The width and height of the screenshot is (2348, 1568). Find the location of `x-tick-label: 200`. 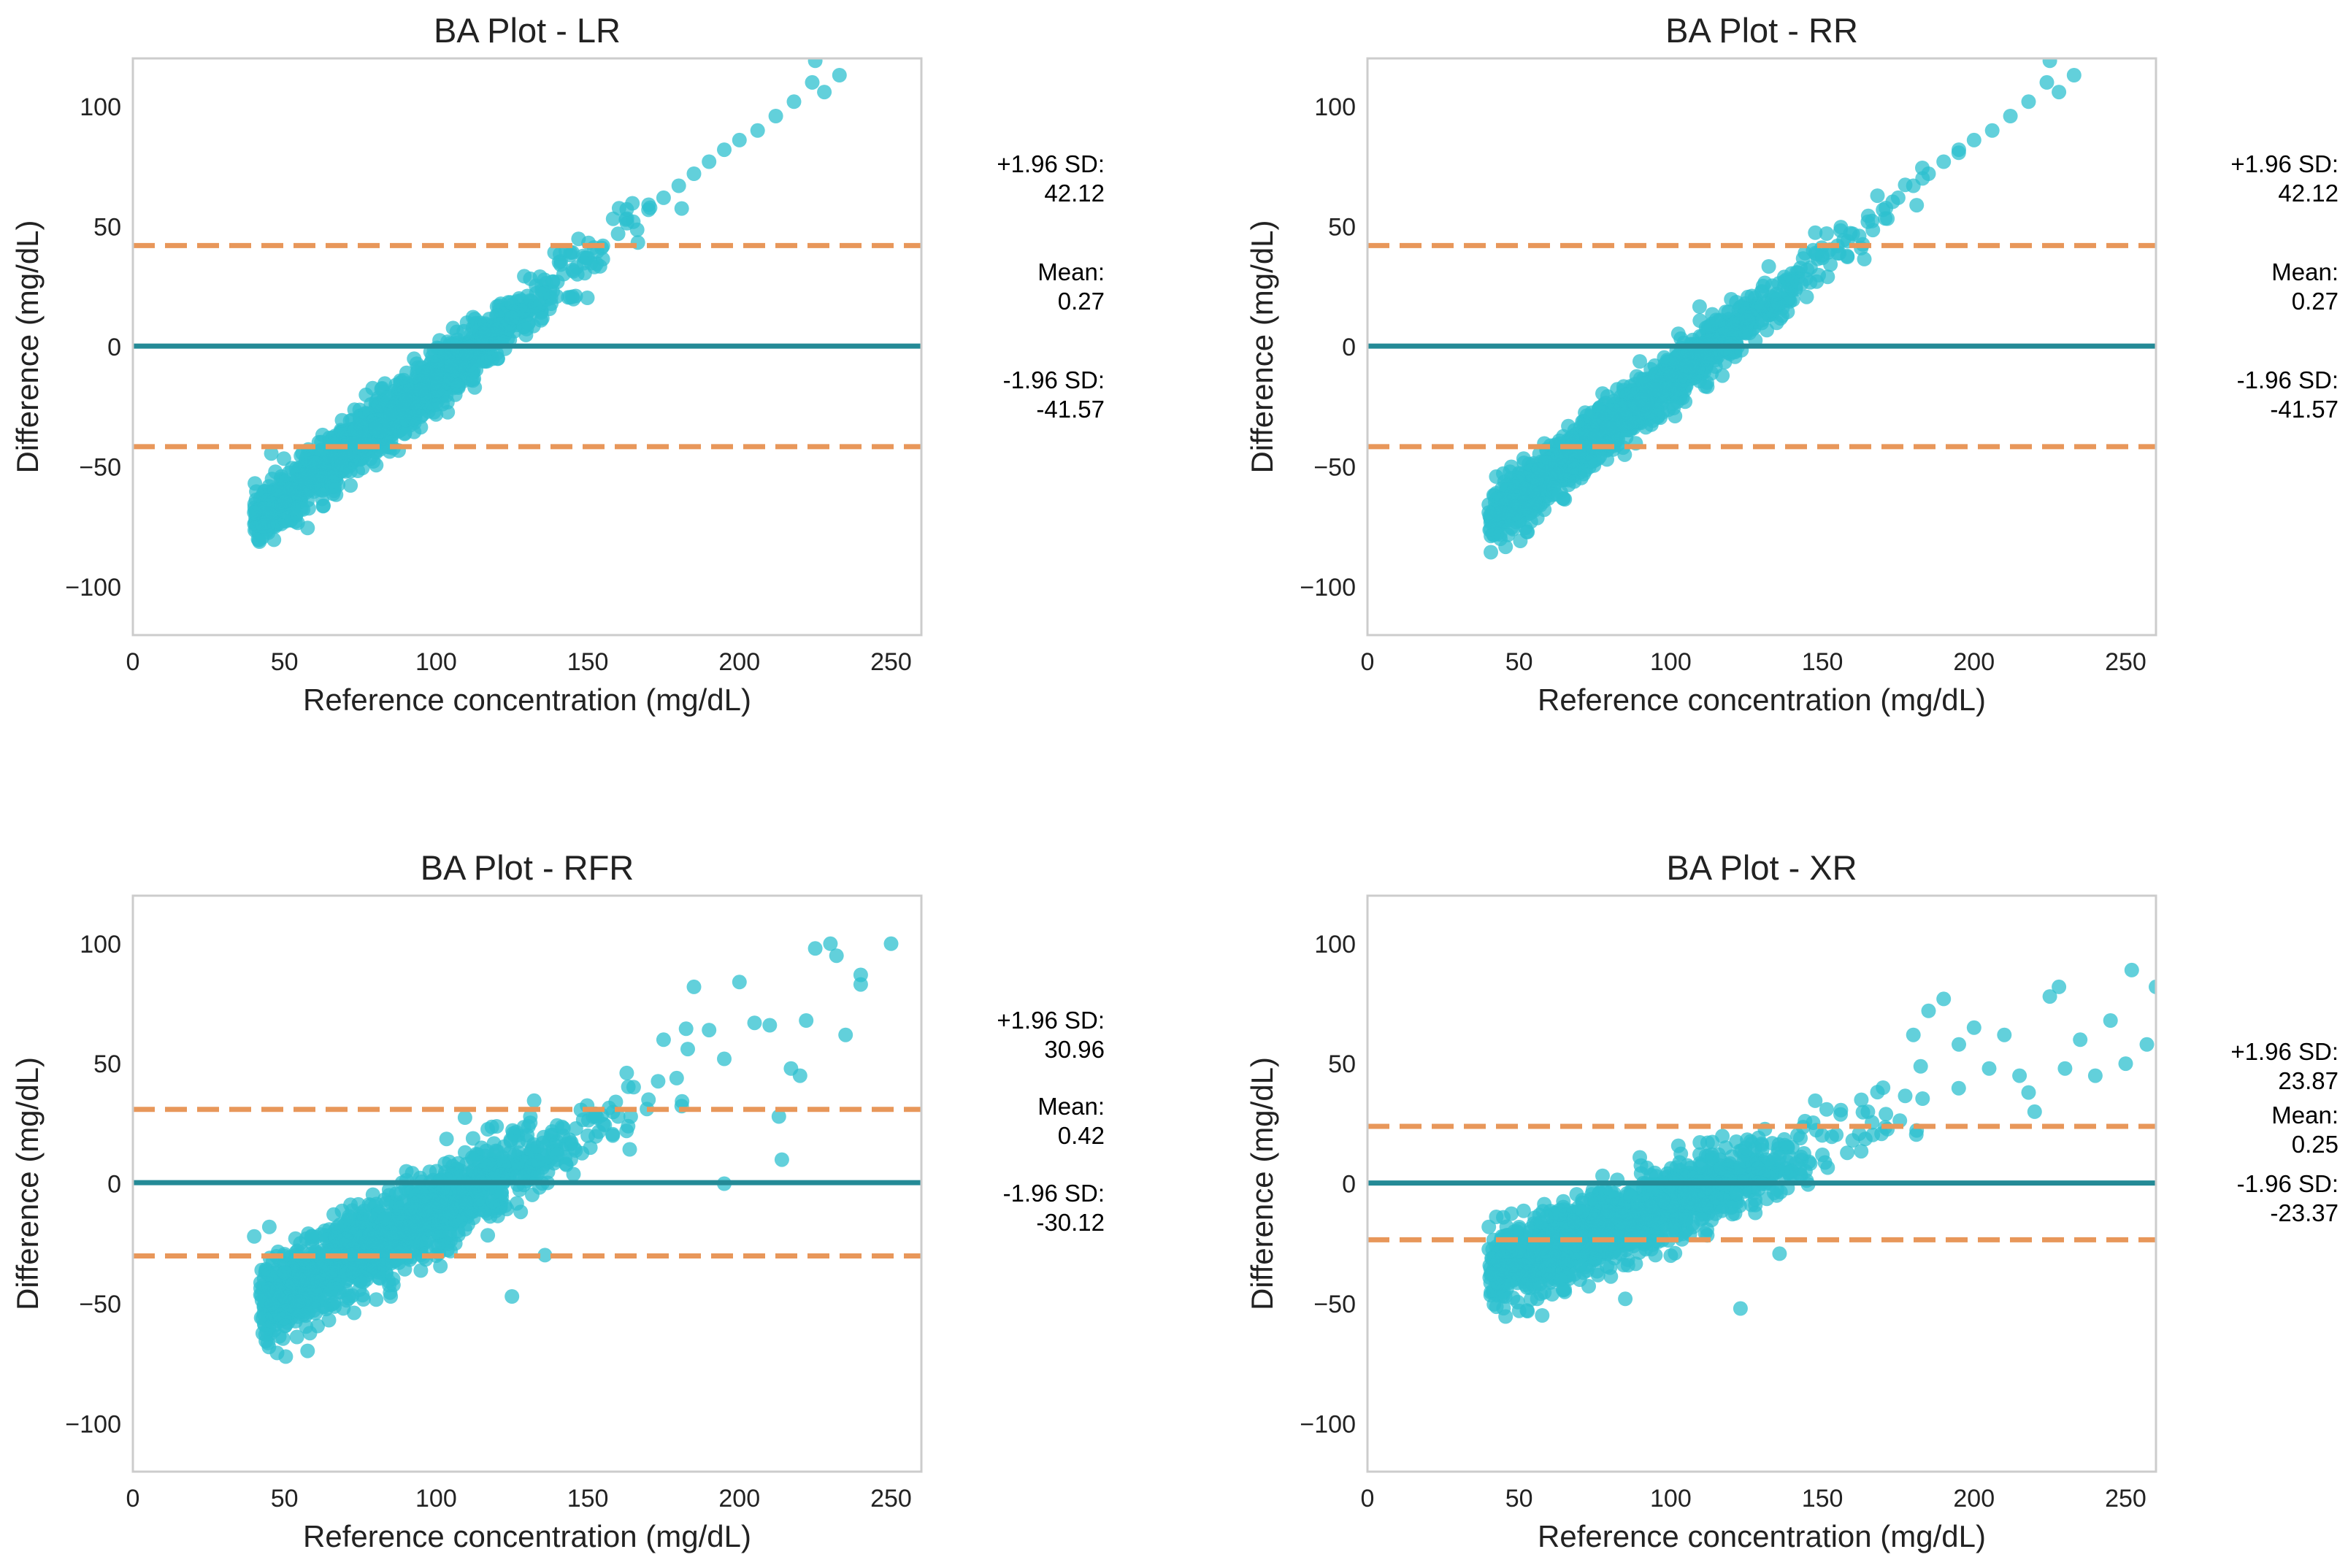

x-tick-label: 200 is located at coordinates (739, 662).